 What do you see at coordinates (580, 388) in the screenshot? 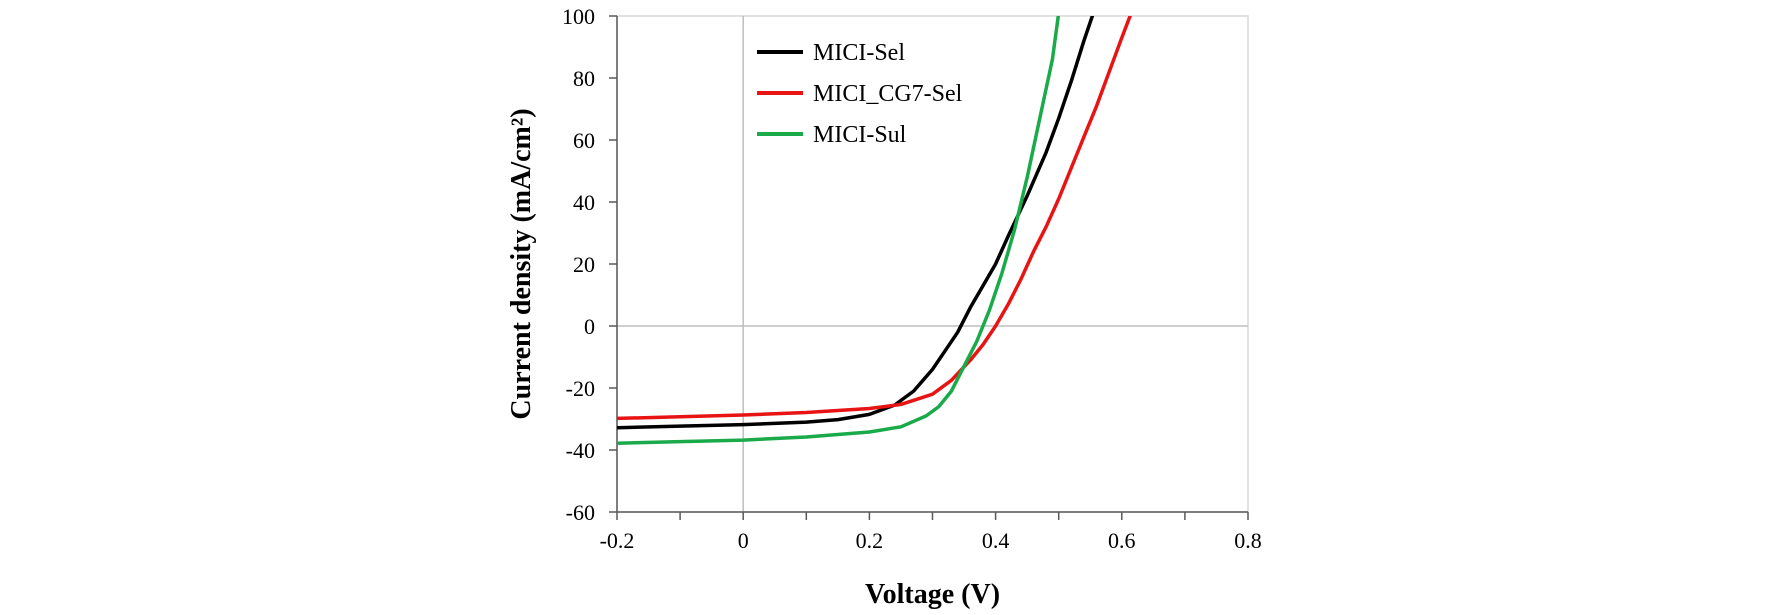
I see `y-tick-label: -20` at bounding box center [580, 388].